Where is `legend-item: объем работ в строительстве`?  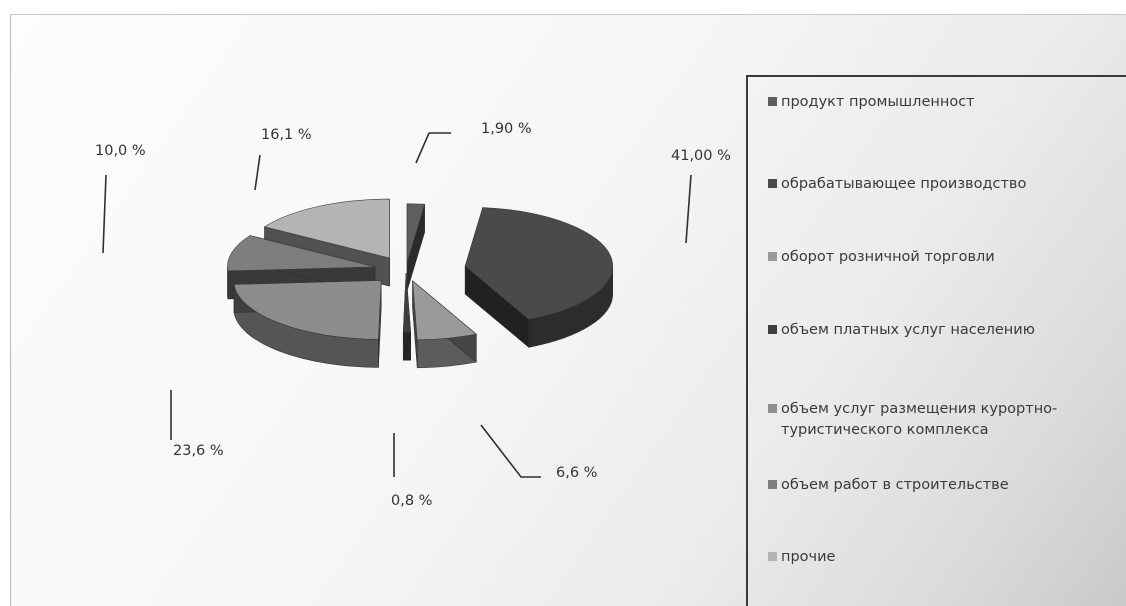 legend-item: объем работ в строительстве is located at coordinates (947, 485).